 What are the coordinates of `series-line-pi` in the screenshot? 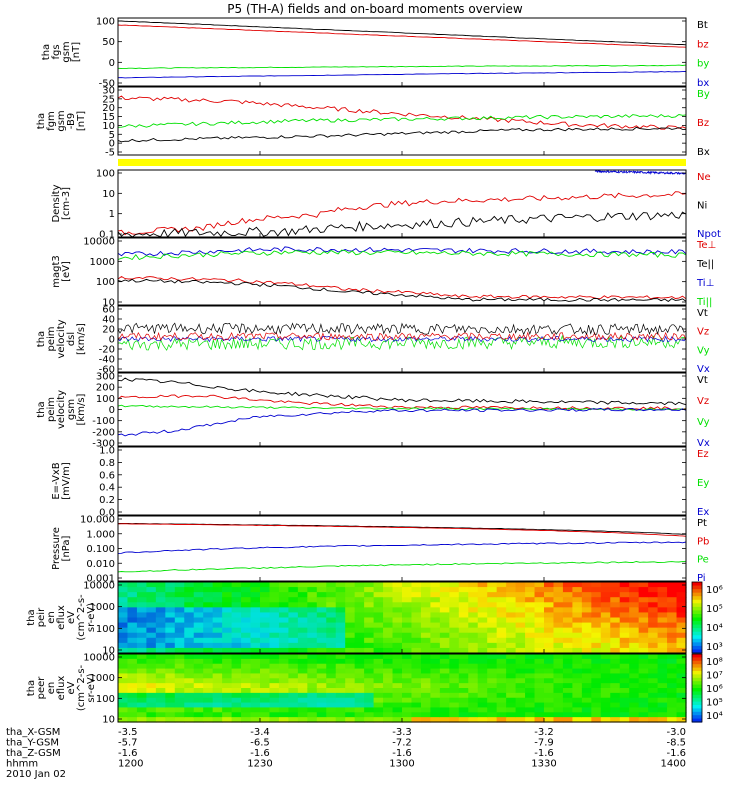 It's located at (402, 547).